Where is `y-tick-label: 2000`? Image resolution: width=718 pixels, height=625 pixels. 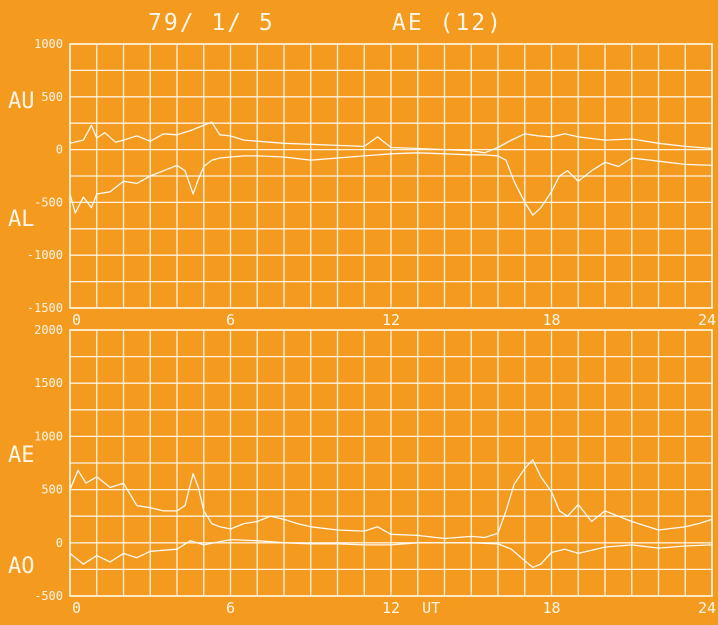
y-tick-label: 2000 is located at coordinates (48, 330).